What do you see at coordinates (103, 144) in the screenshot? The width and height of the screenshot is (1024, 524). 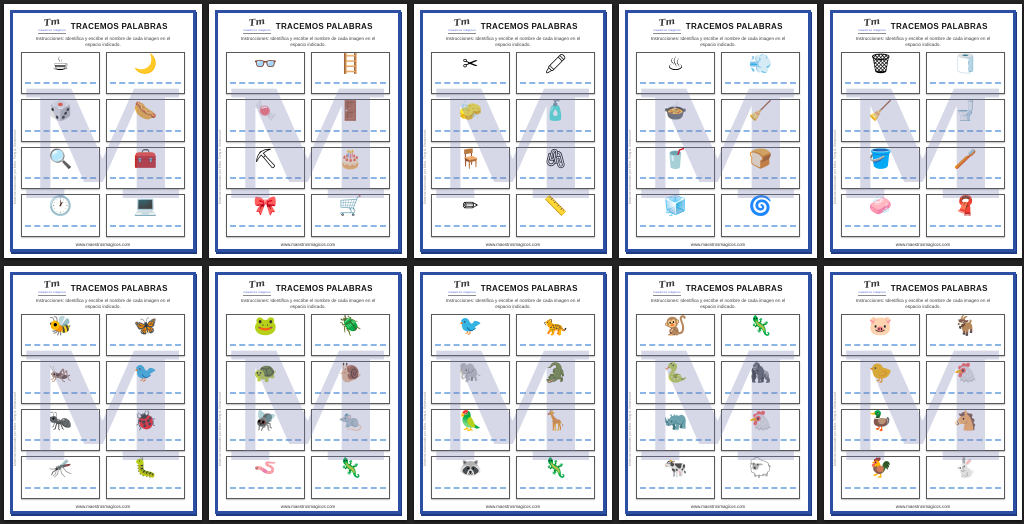 I see `word-cells-grid: ☕ 🌙 🎲 🌭 🔍` at bounding box center [103, 144].